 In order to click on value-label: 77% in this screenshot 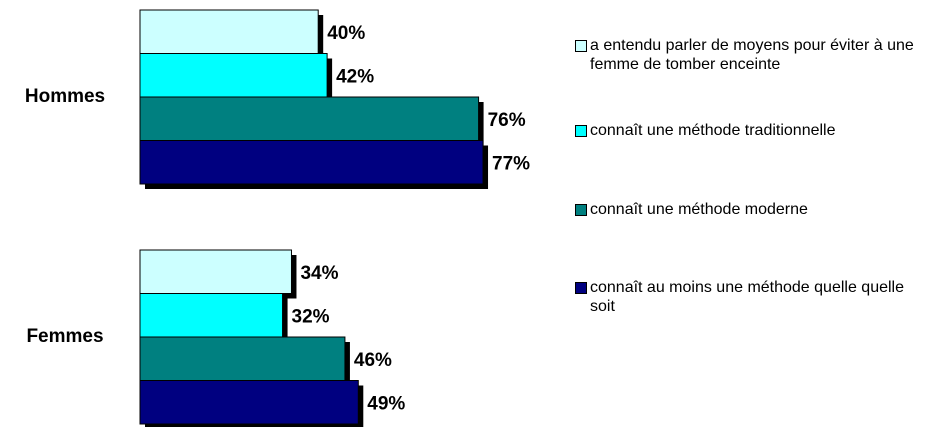, I will do `click(511, 163)`.